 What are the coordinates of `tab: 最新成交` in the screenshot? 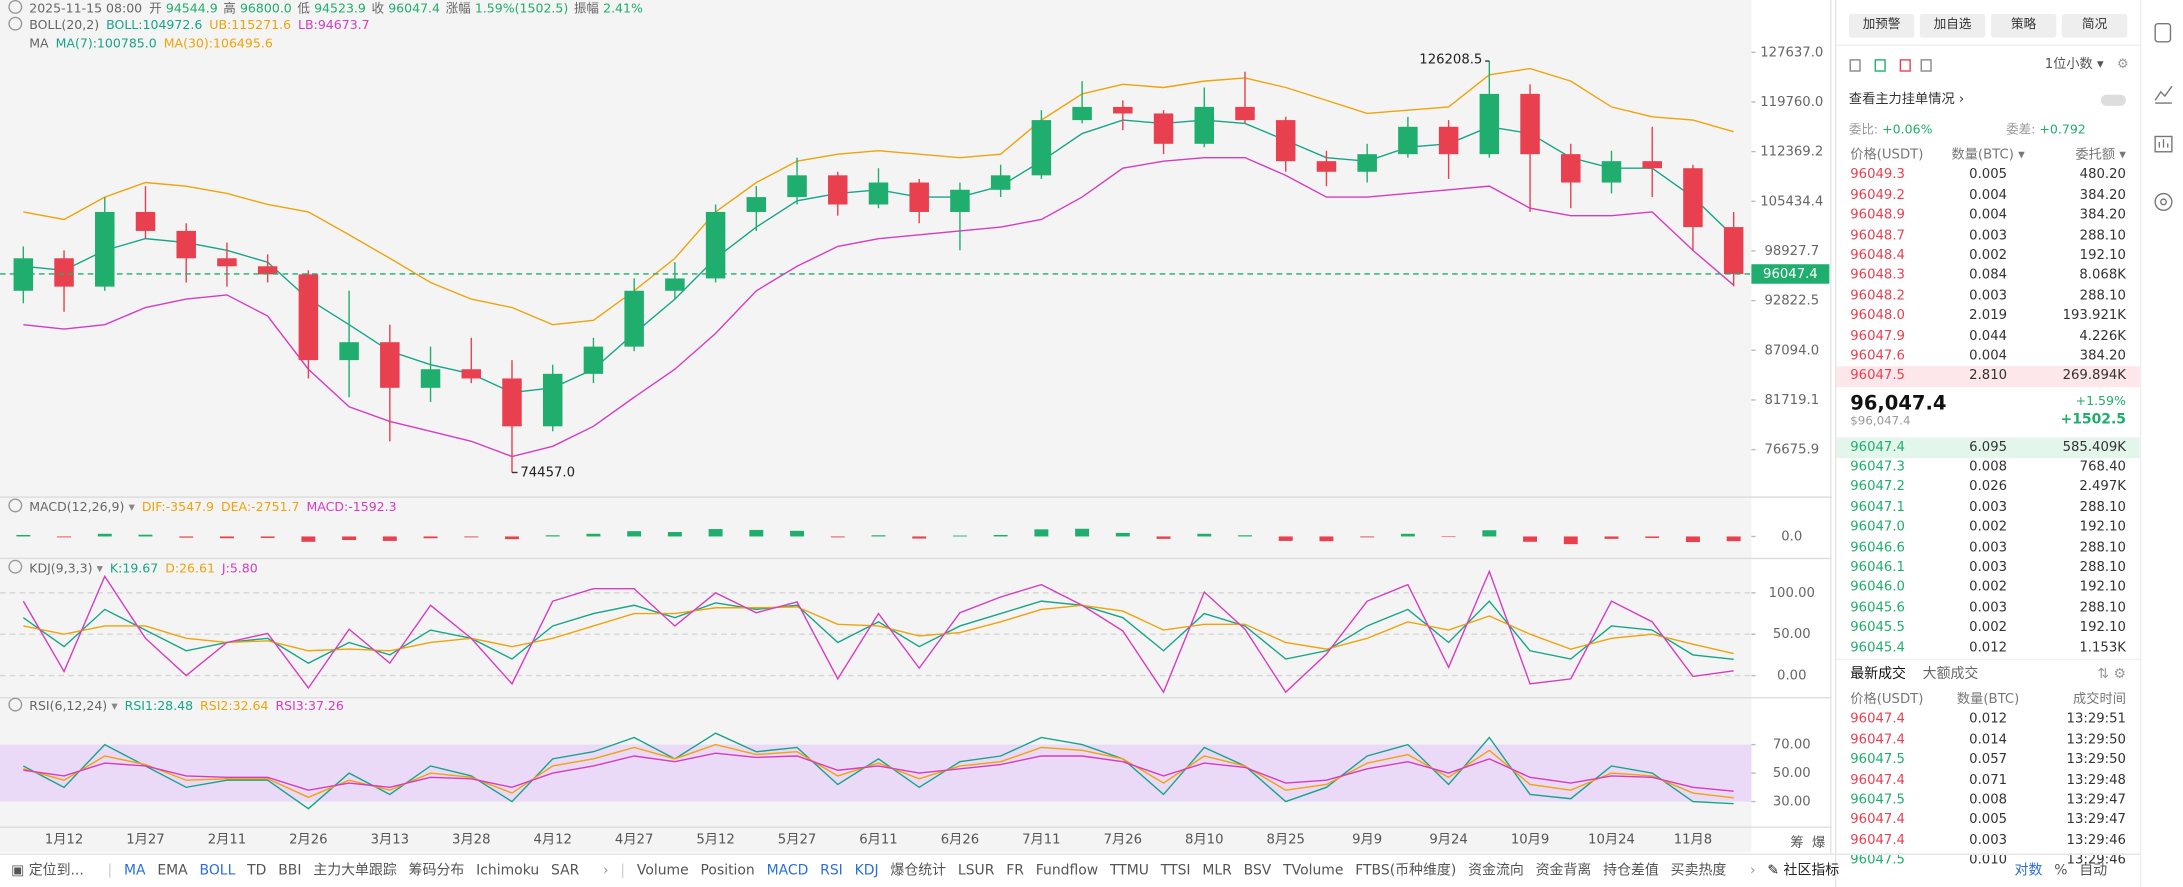 It's located at (1878, 674).